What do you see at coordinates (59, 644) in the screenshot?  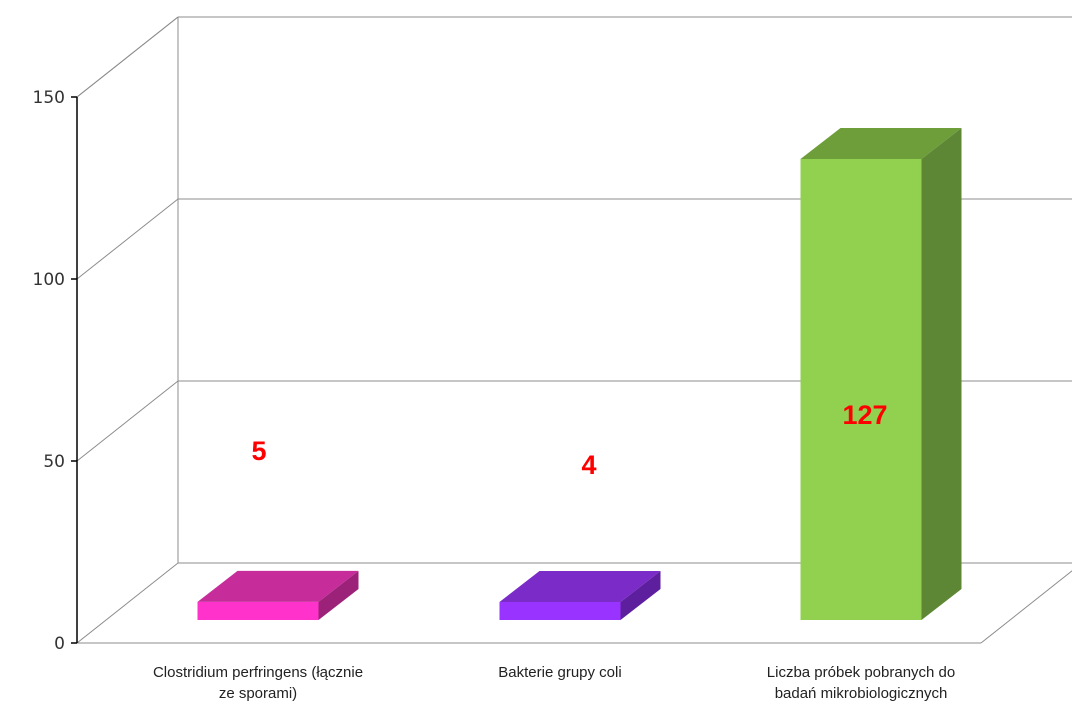 I see `y-tick-label: 0` at bounding box center [59, 644].